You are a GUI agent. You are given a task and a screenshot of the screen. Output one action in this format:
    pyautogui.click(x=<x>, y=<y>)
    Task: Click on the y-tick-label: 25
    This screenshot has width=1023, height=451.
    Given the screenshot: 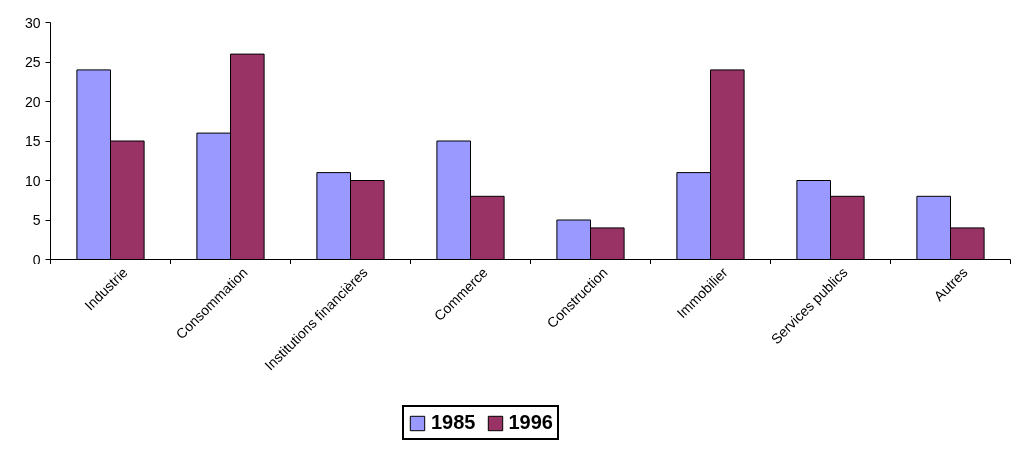 What is the action you would take?
    pyautogui.click(x=32, y=62)
    